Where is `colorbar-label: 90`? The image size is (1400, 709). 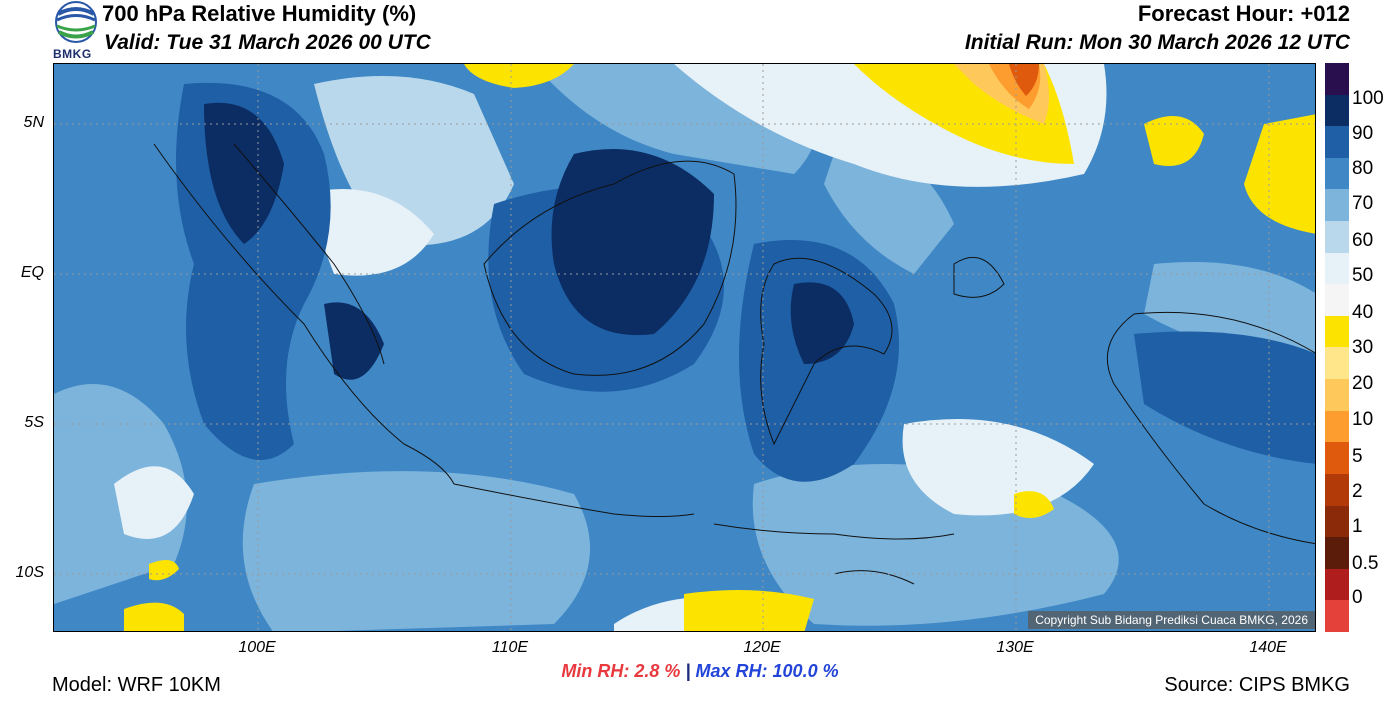 colorbar-label: 90 is located at coordinates (1363, 133).